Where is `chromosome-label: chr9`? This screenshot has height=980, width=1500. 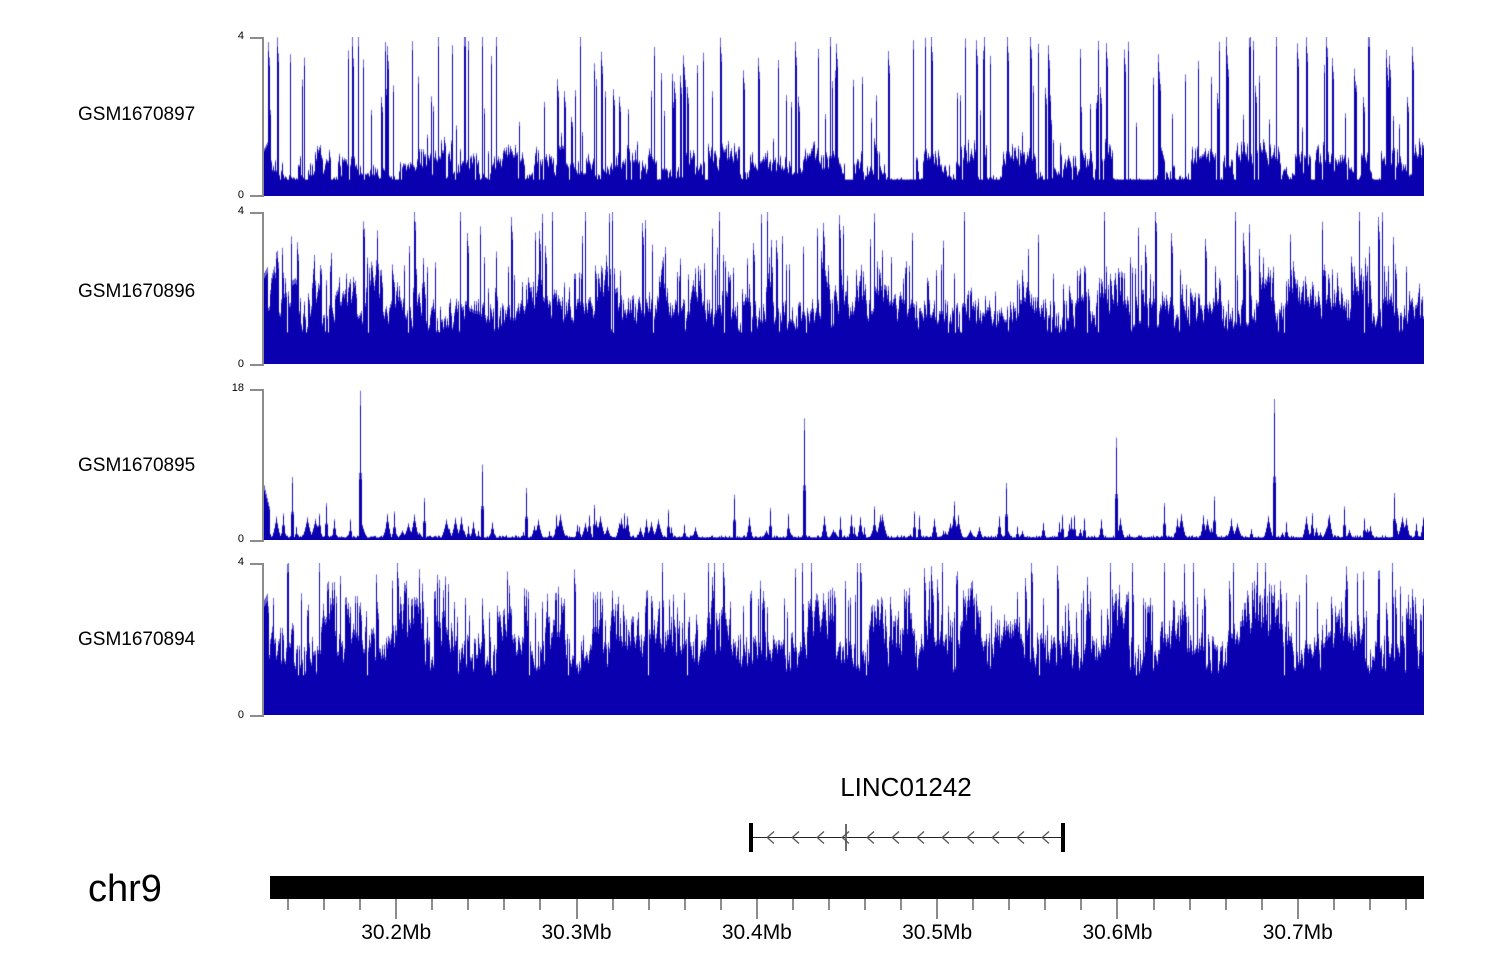
chromosome-label: chr9 is located at coordinates (125, 889).